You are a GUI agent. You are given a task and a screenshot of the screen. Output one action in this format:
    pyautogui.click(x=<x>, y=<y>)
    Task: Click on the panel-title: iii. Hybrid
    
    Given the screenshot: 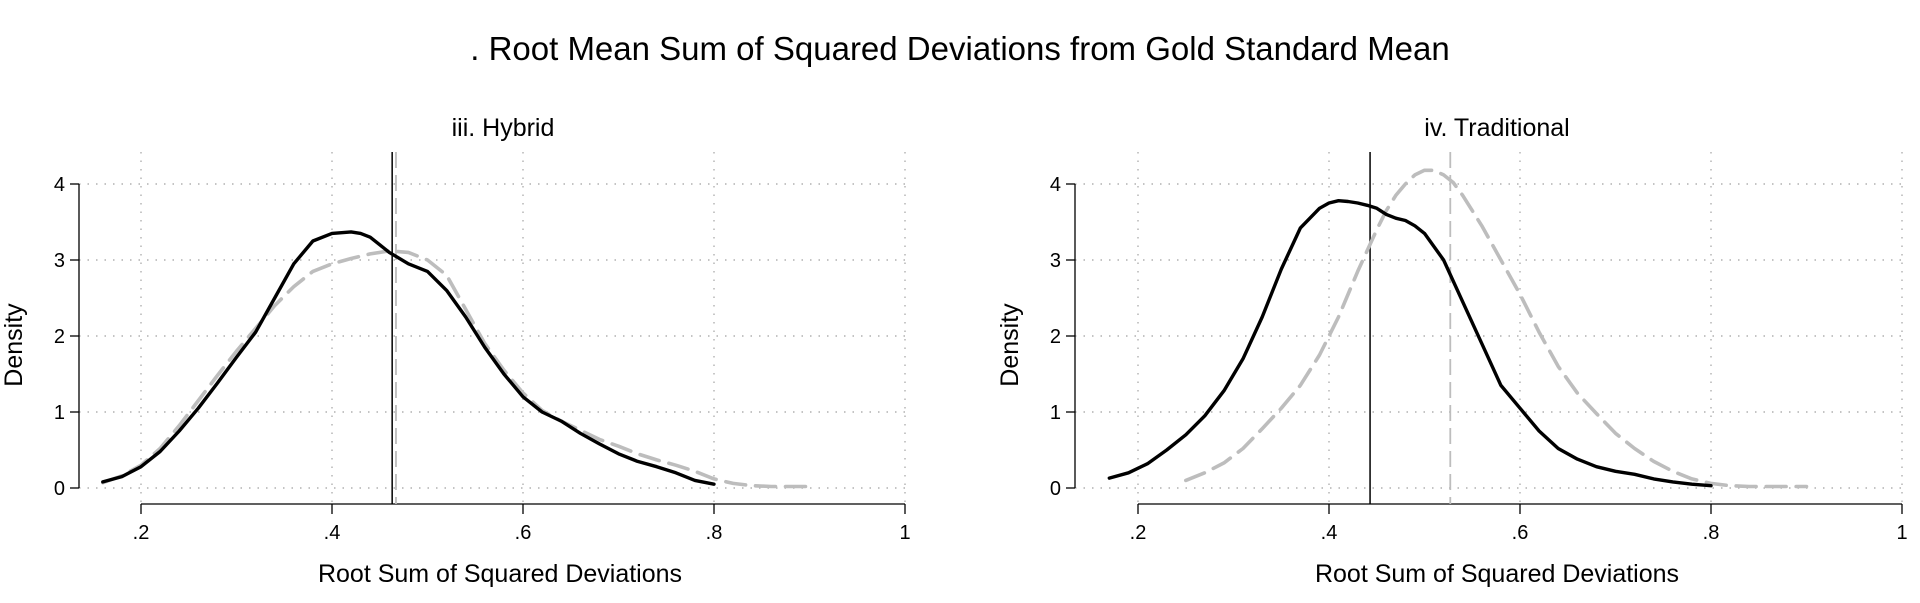 What is the action you would take?
    pyautogui.click(x=503, y=128)
    